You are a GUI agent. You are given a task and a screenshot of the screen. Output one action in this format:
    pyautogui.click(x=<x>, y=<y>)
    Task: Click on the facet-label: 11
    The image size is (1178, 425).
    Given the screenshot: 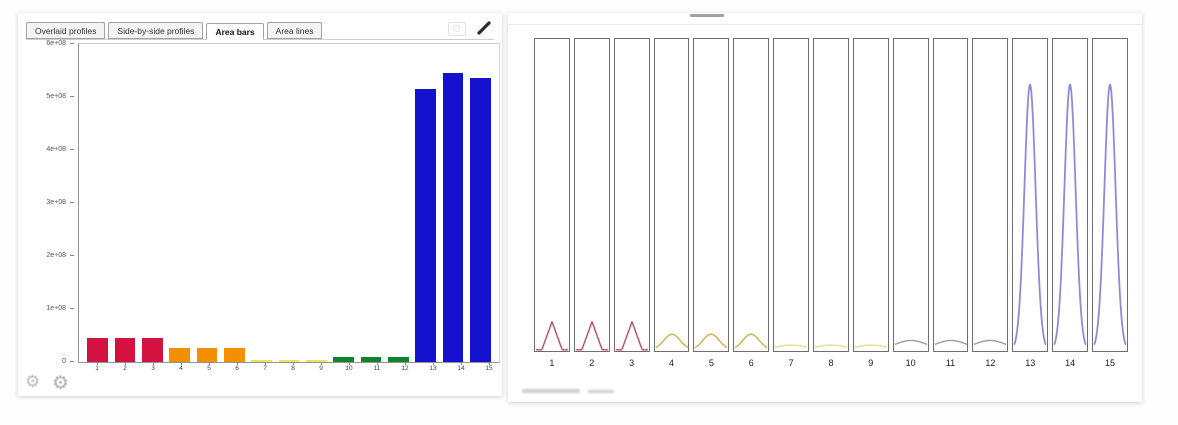 What is the action you would take?
    pyautogui.click(x=950, y=363)
    